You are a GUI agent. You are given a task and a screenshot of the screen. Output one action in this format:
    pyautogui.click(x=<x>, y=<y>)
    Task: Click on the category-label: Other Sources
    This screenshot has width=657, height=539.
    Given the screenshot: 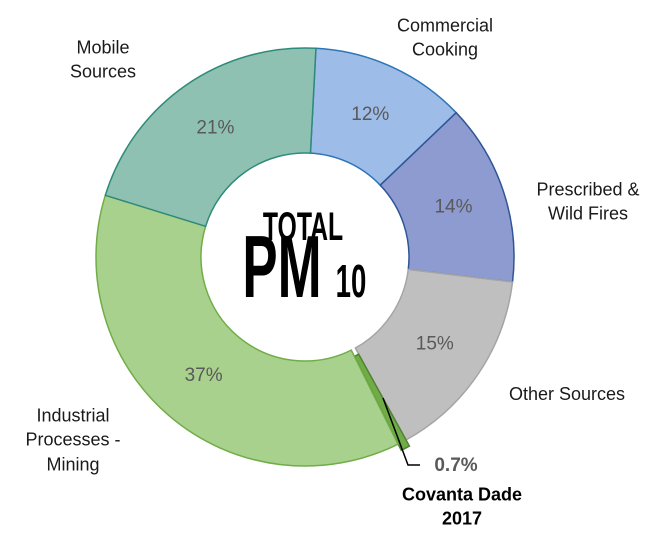 What is the action you would take?
    pyautogui.click(x=567, y=393)
    